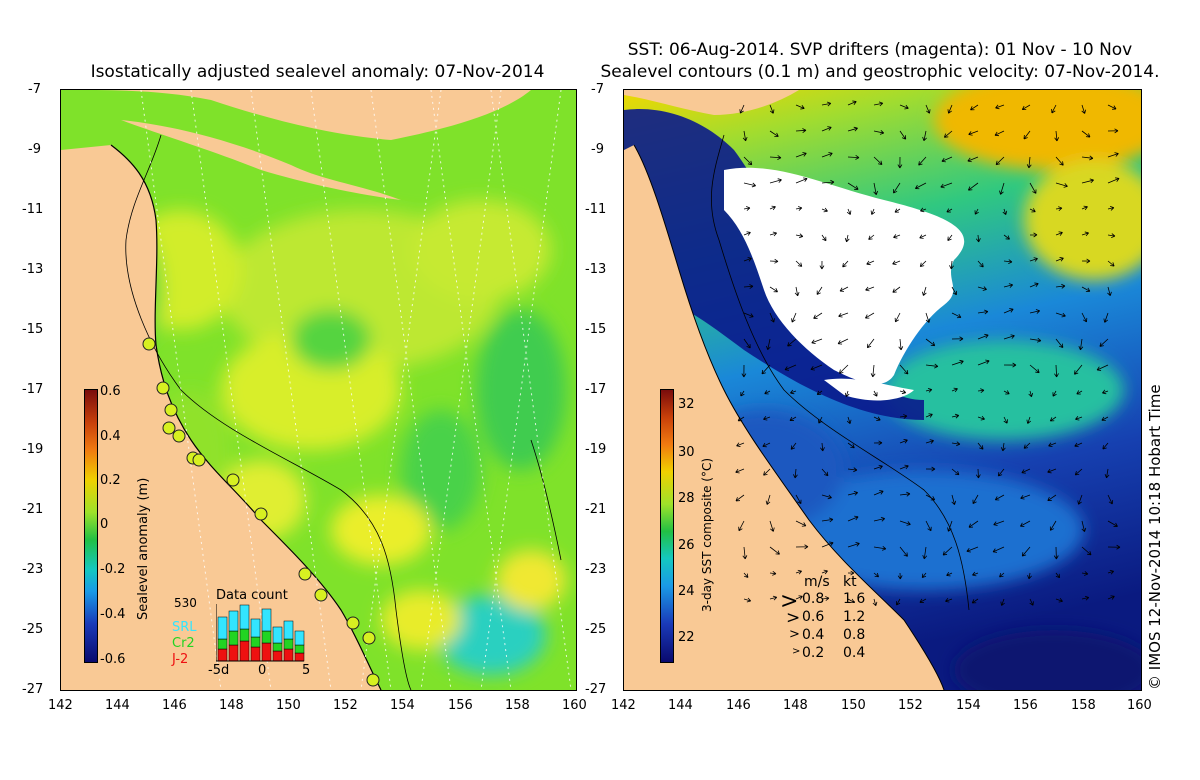 The height and width of the screenshot is (780, 1200). I want to click on left-lon-tick: 146, so click(174, 705).